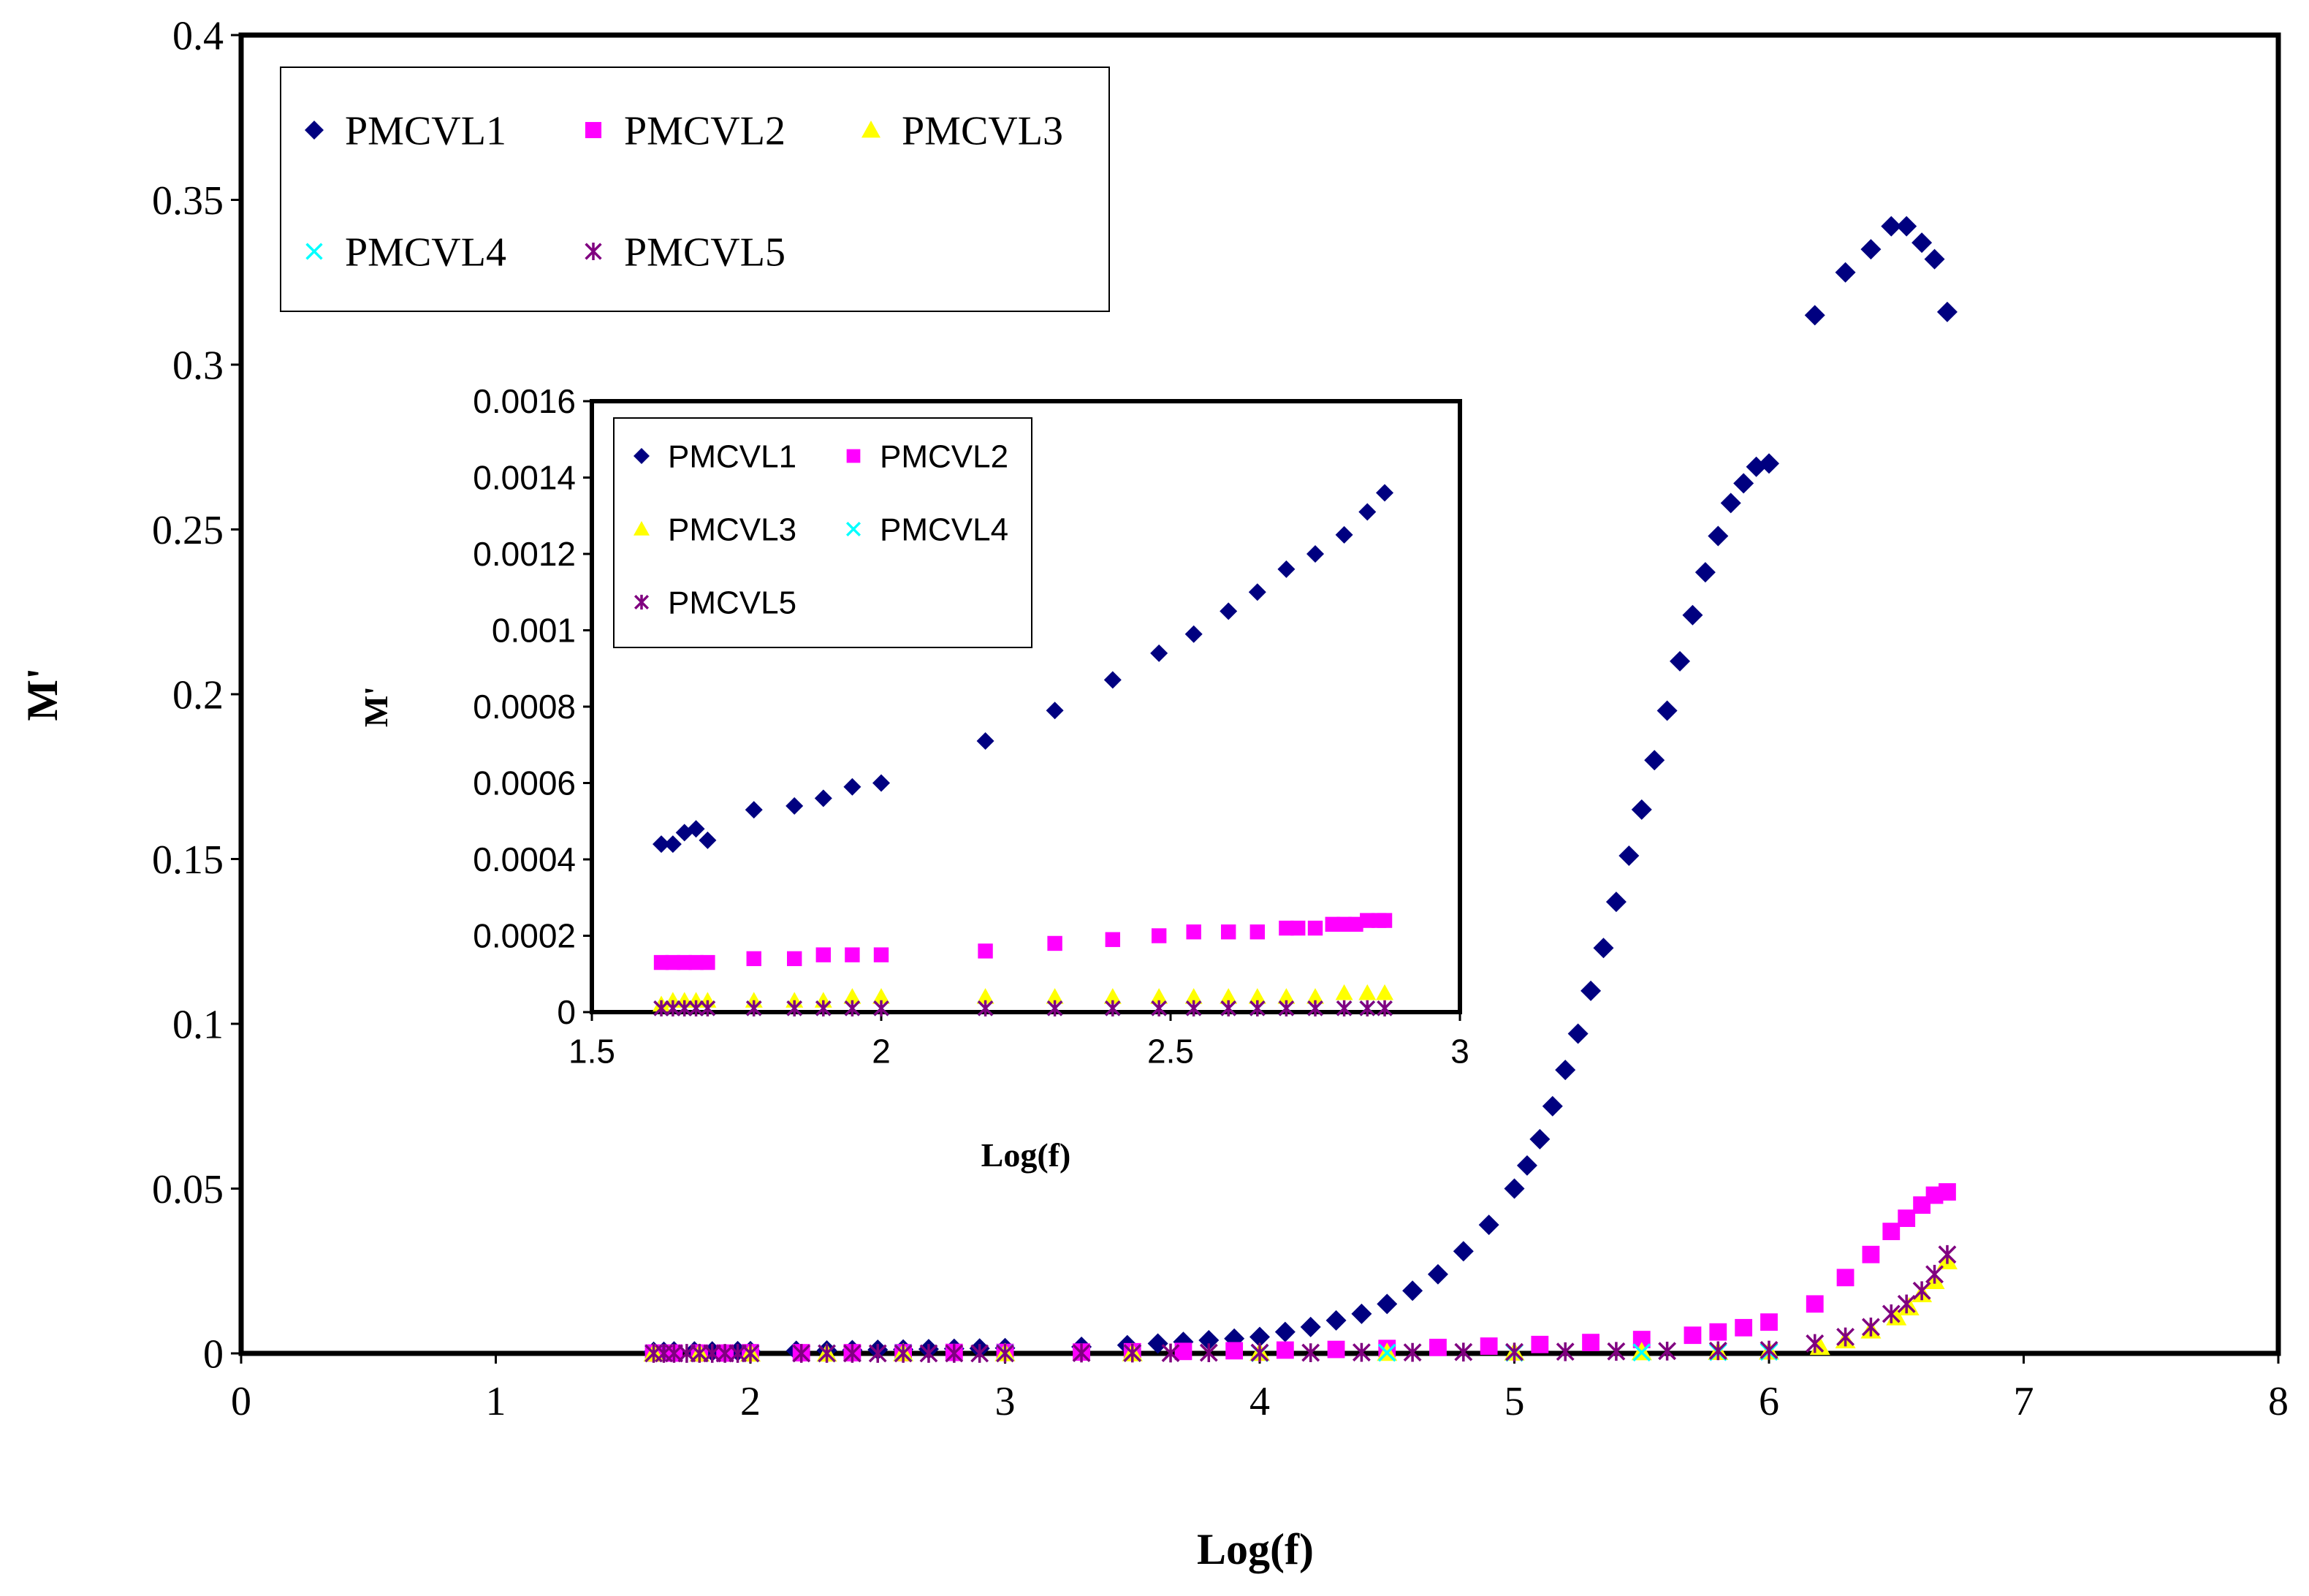 The width and height of the screenshot is (2309, 1596). I want to click on inset-y-tick-label: 0.0004, so click(524, 859).